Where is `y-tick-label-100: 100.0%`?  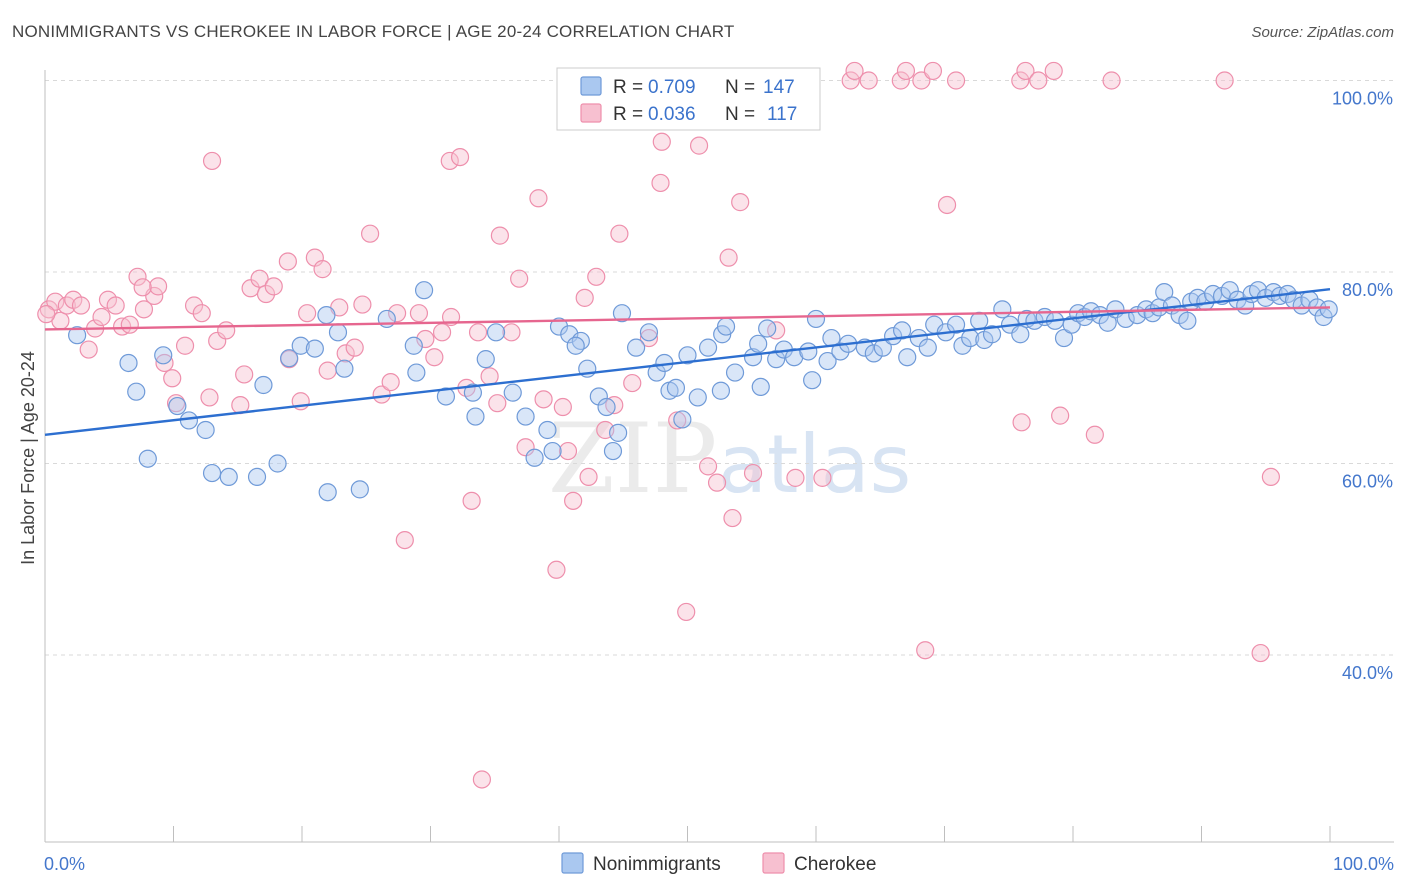
y-tick-label-100: 100.0% is located at coordinates (1362, 99).